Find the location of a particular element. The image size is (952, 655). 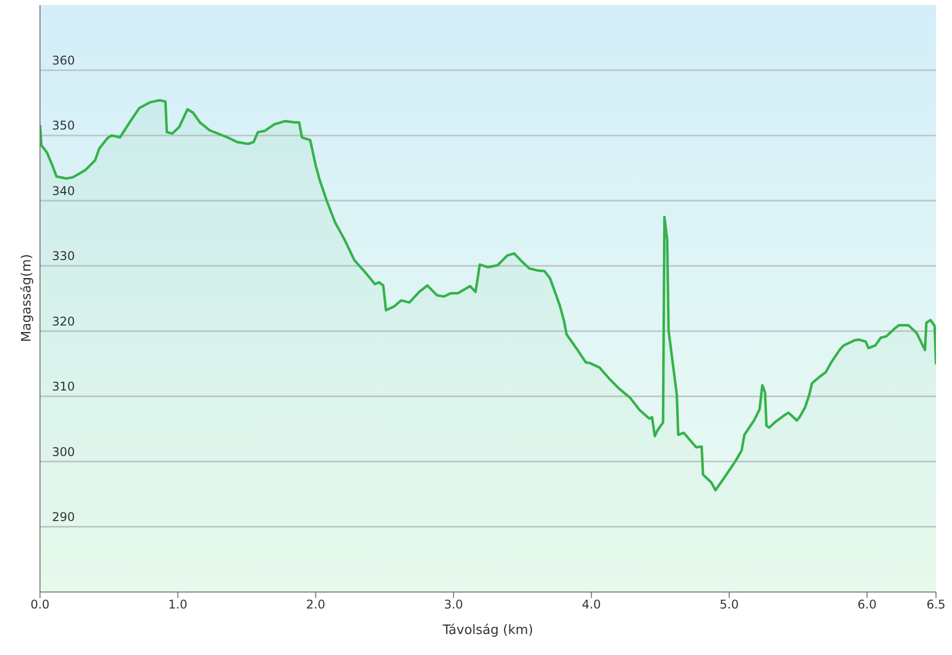

x-tick-label: 1.0 is located at coordinates (178, 605).